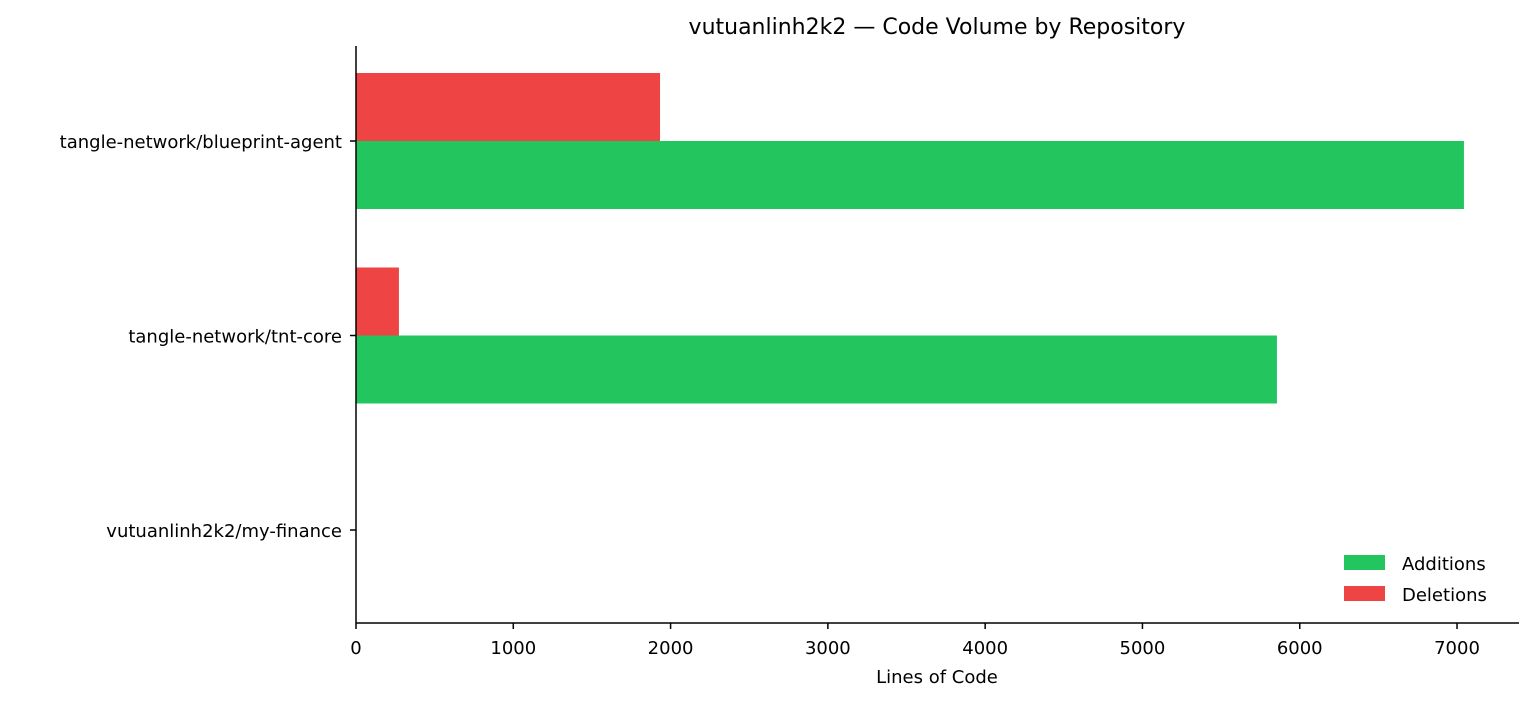  I want to click on x-tick-label: 5000, so click(1143, 648).